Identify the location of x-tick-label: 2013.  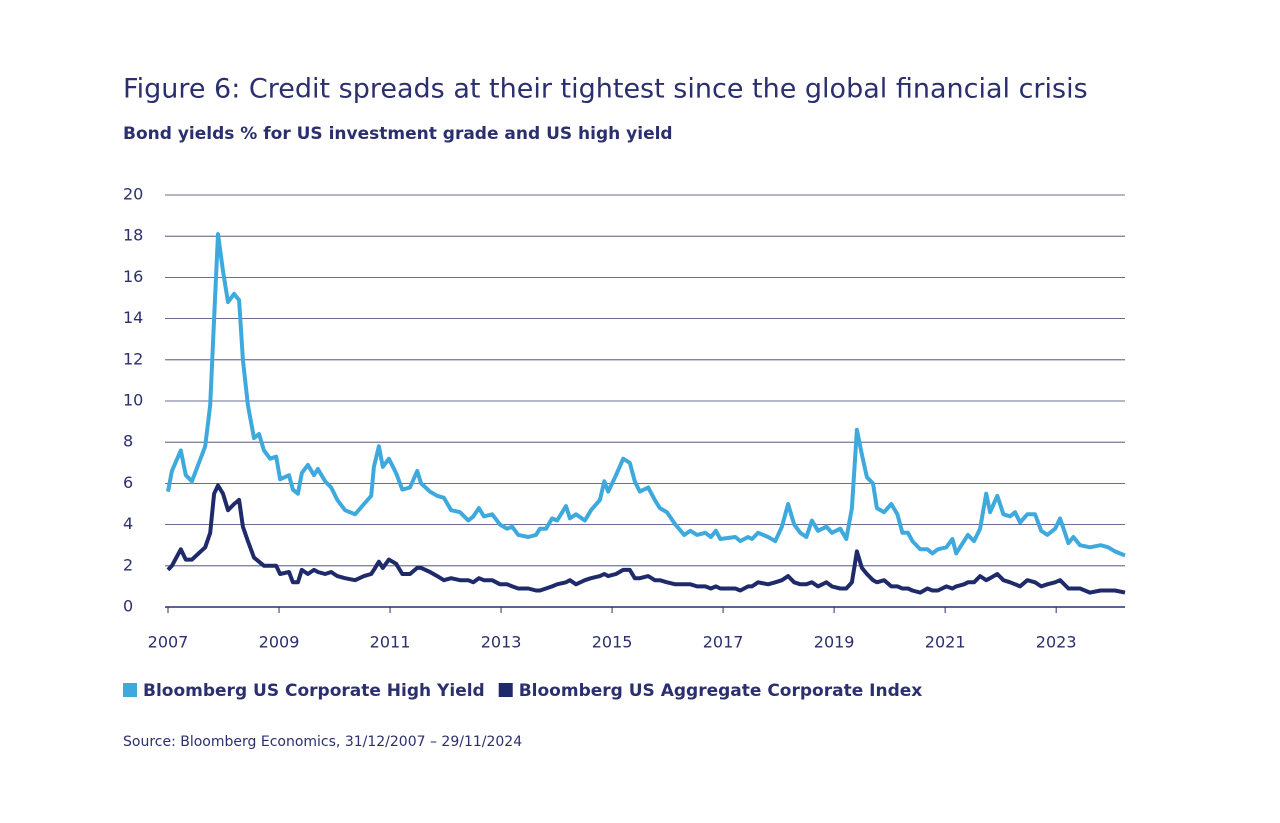
(501, 642).